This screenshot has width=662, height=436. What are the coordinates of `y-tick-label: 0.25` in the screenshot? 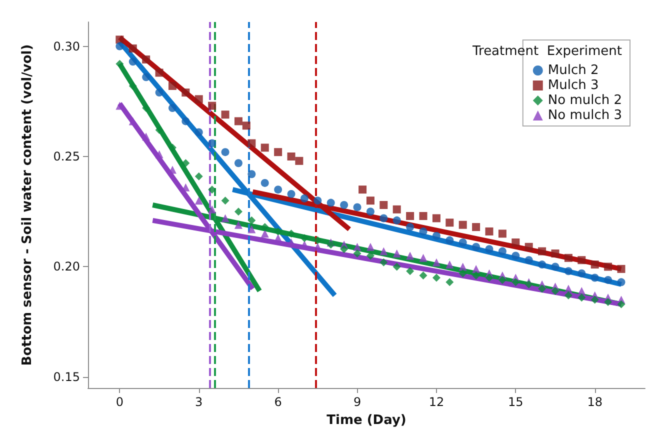 It's located at (66, 156).